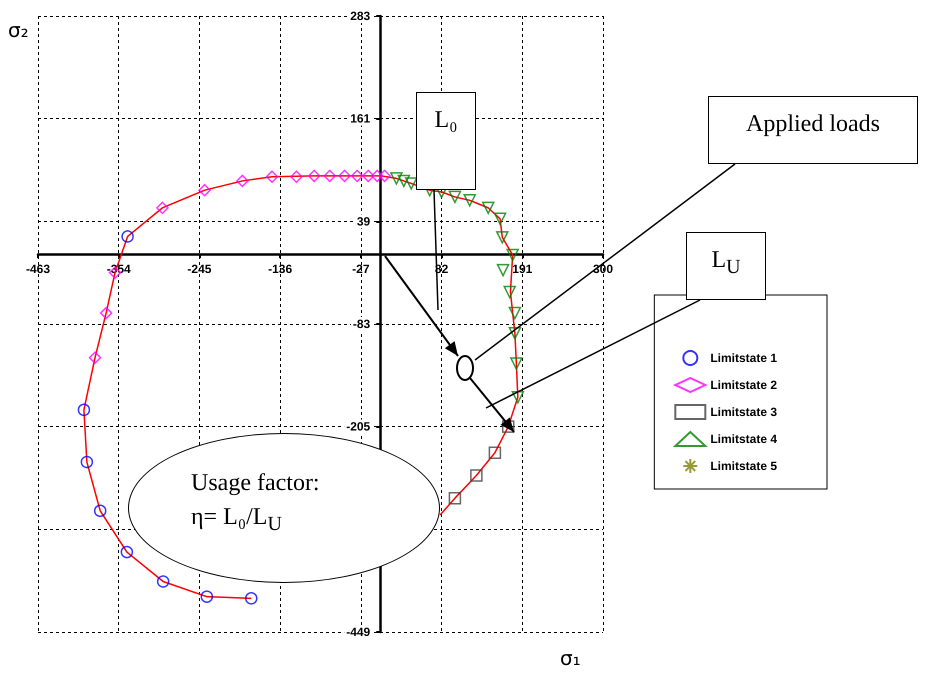 Image resolution: width=927 pixels, height=689 pixels. Describe the element at coordinates (18, 30) in the screenshot. I see `y-axis-title: σ₂` at that location.